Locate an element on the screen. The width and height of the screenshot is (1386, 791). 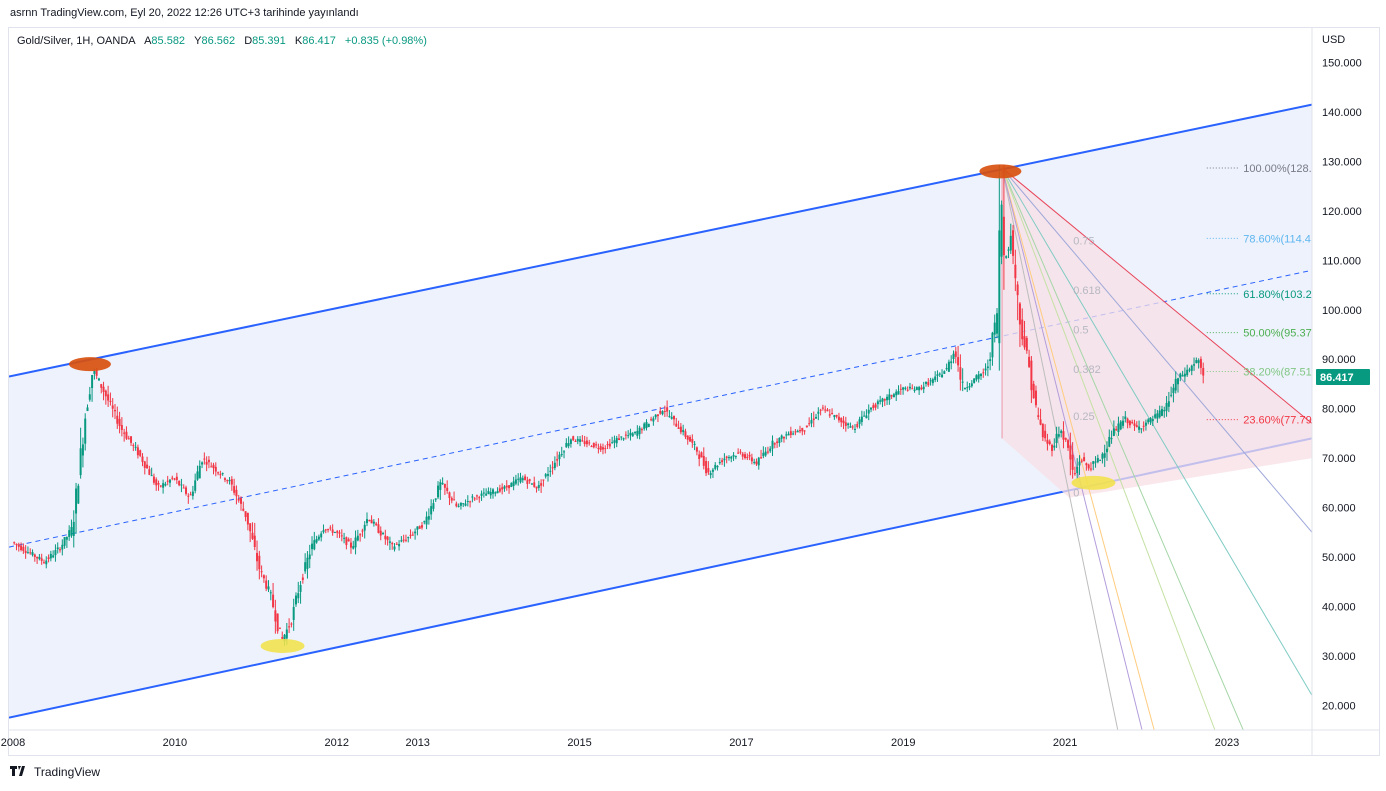
close-label: K is located at coordinates (298, 41).